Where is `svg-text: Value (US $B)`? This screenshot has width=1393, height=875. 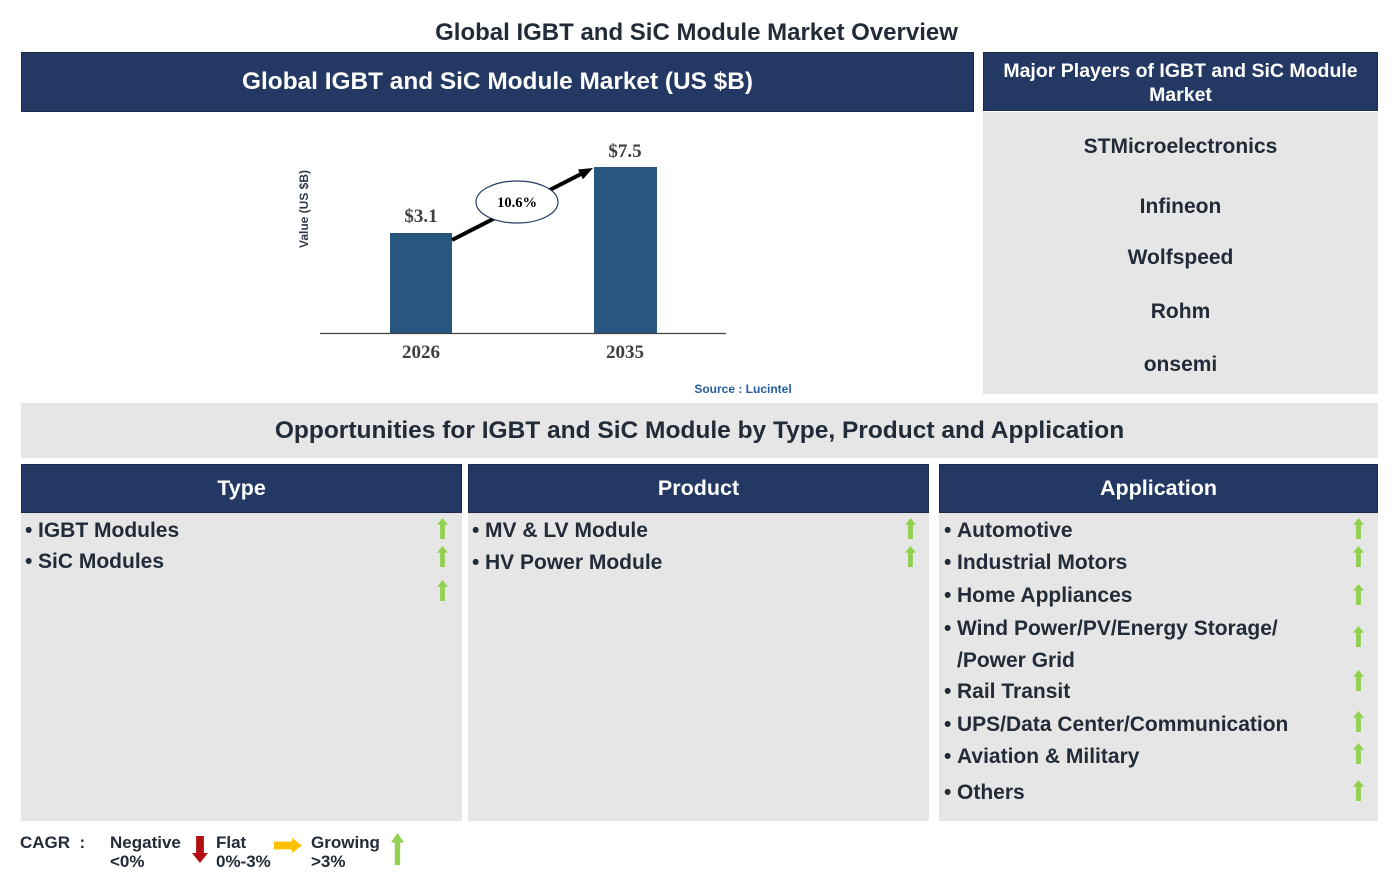 svg-text: Value (US $B) is located at coordinates (304, 209).